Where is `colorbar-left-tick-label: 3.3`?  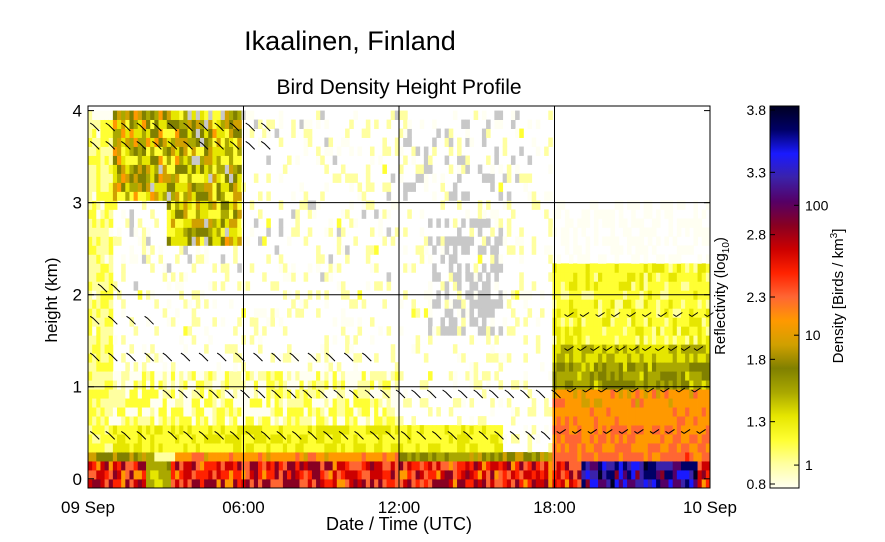
colorbar-left-tick-label: 3.3 is located at coordinates (757, 172).